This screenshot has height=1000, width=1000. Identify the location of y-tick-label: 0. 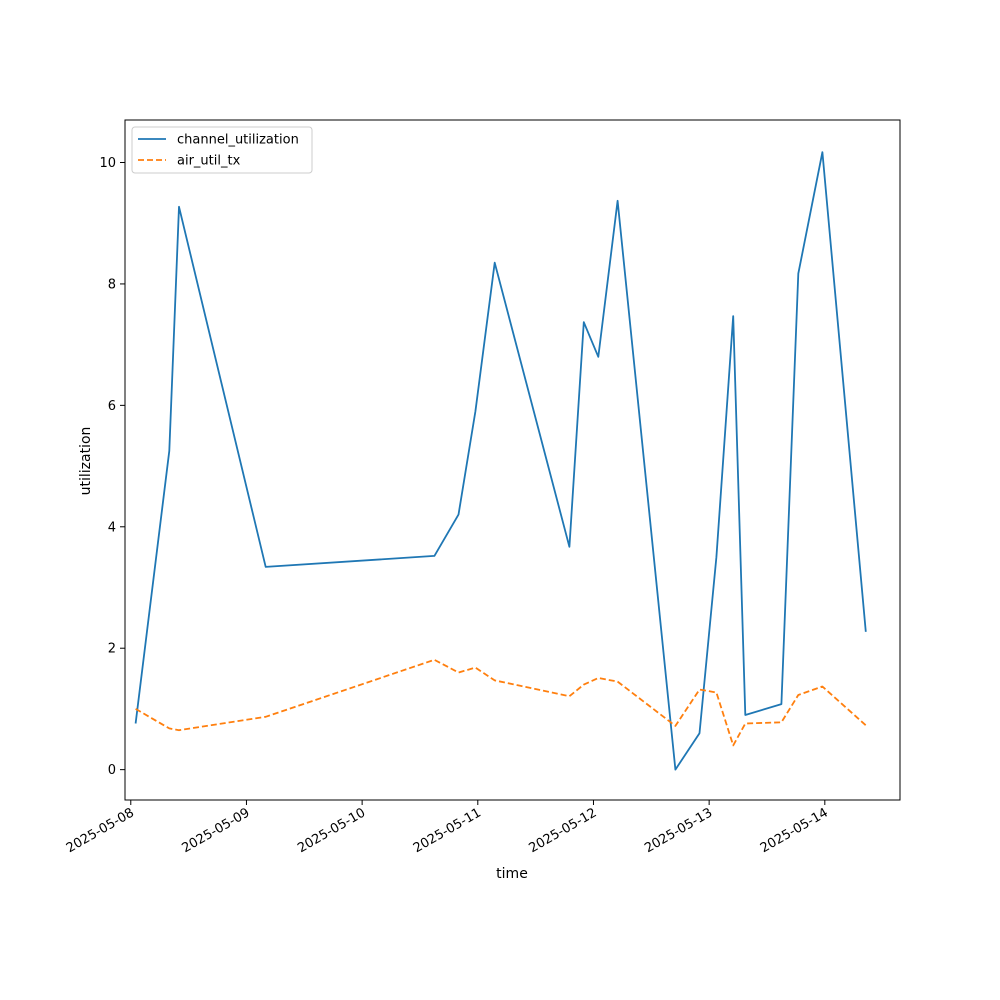
(112, 770).